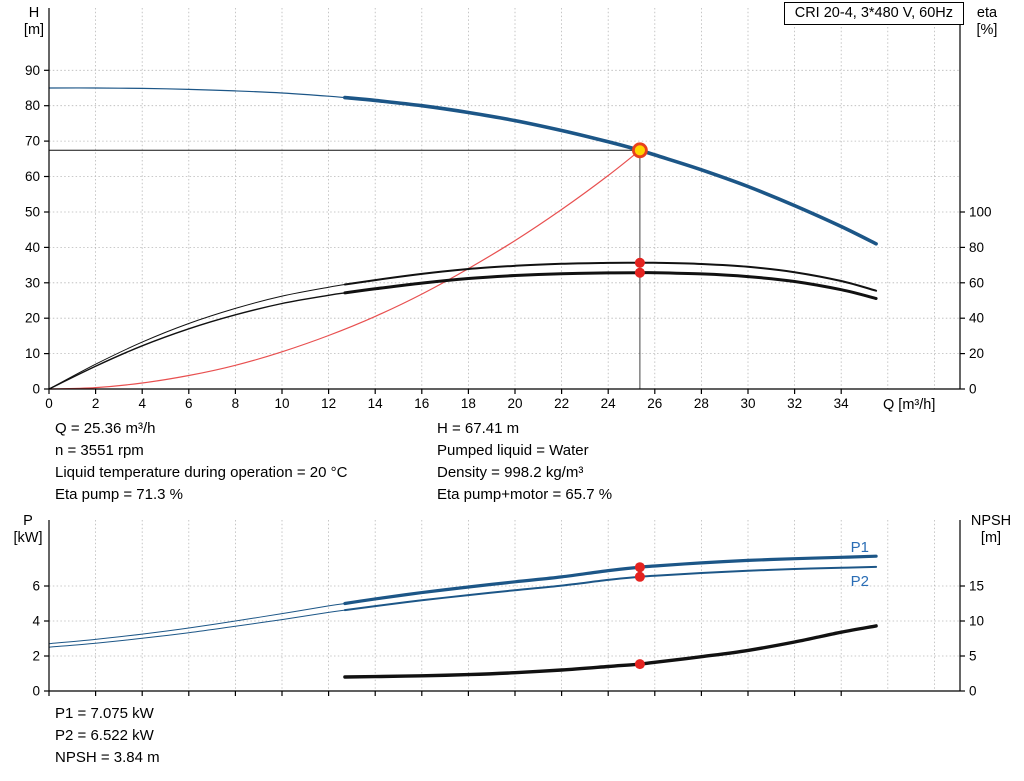 This screenshot has width=1024, height=781. I want to click on eta-pump-point, so click(639, 262).